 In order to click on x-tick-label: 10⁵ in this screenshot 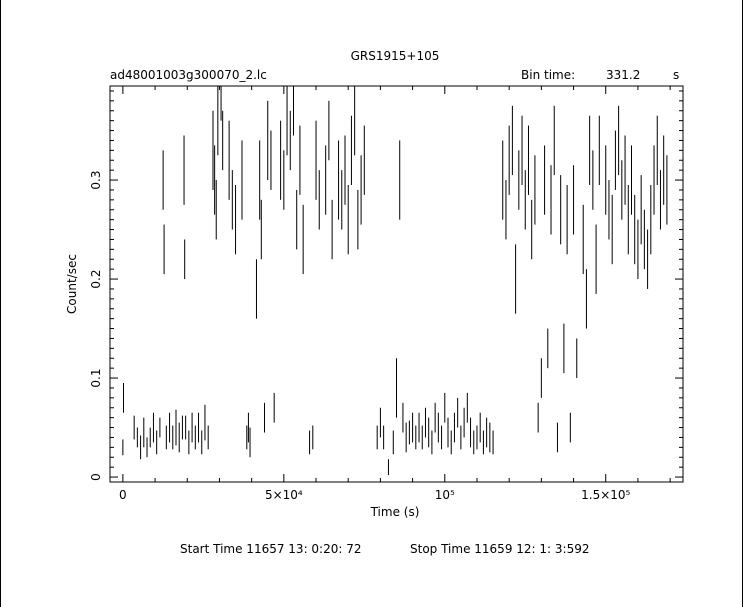, I will do `click(445, 495)`.